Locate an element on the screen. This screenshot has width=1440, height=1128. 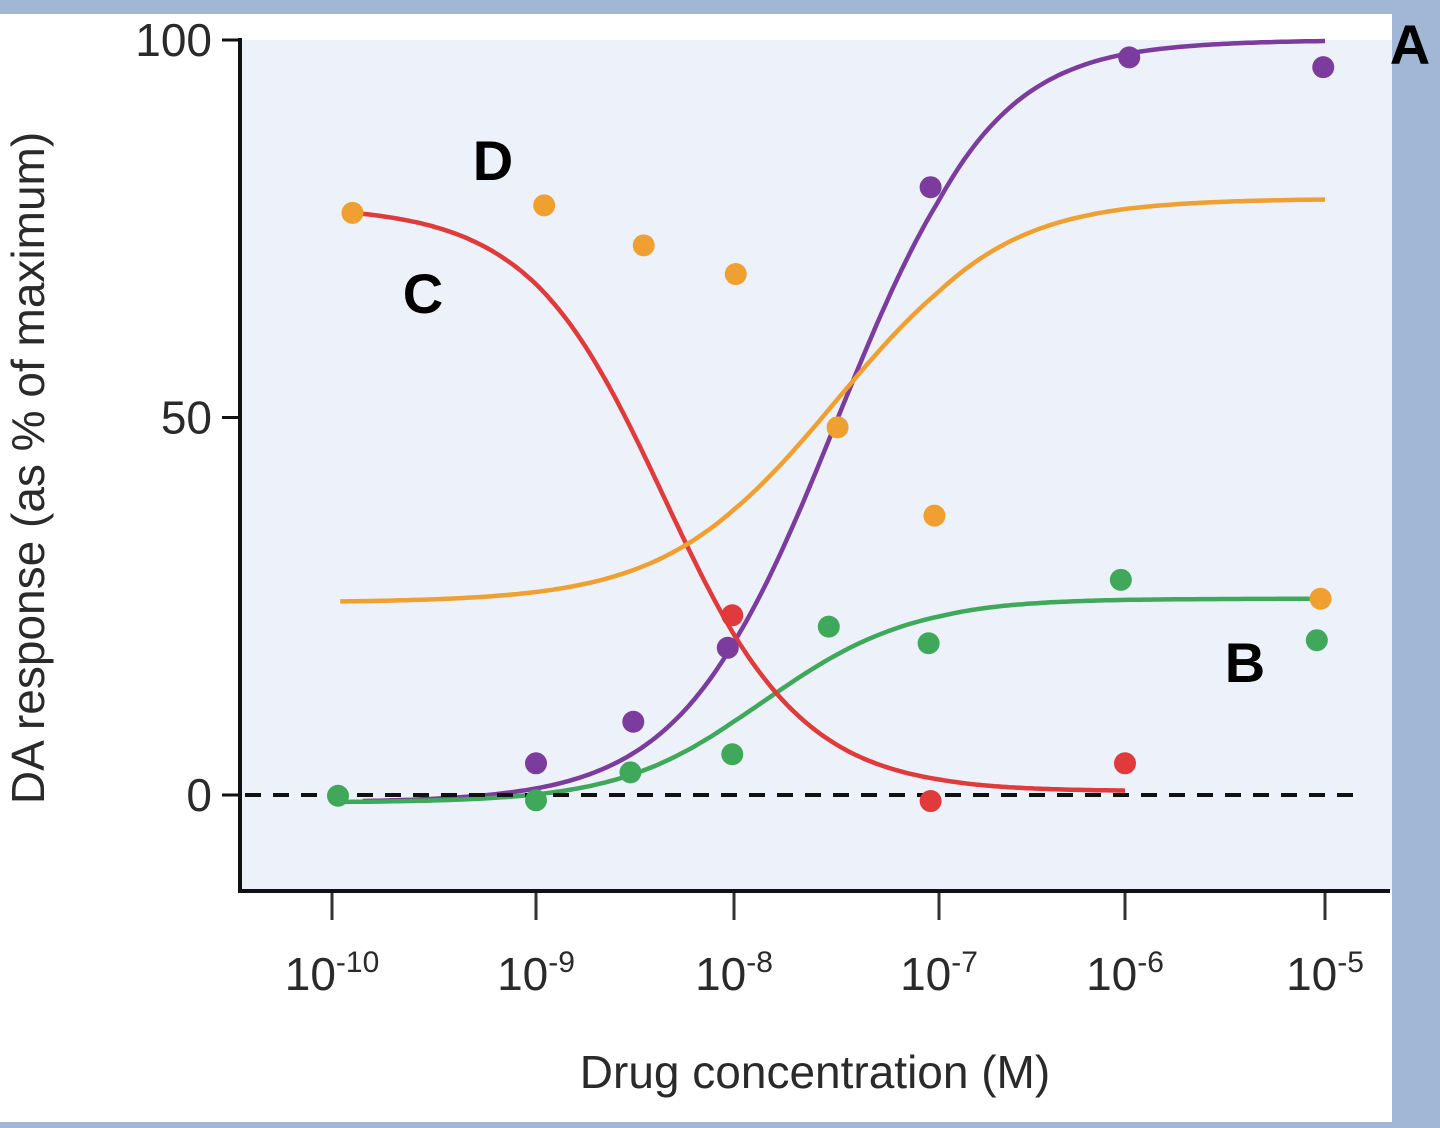
annotation-c: C is located at coordinates (423, 293).